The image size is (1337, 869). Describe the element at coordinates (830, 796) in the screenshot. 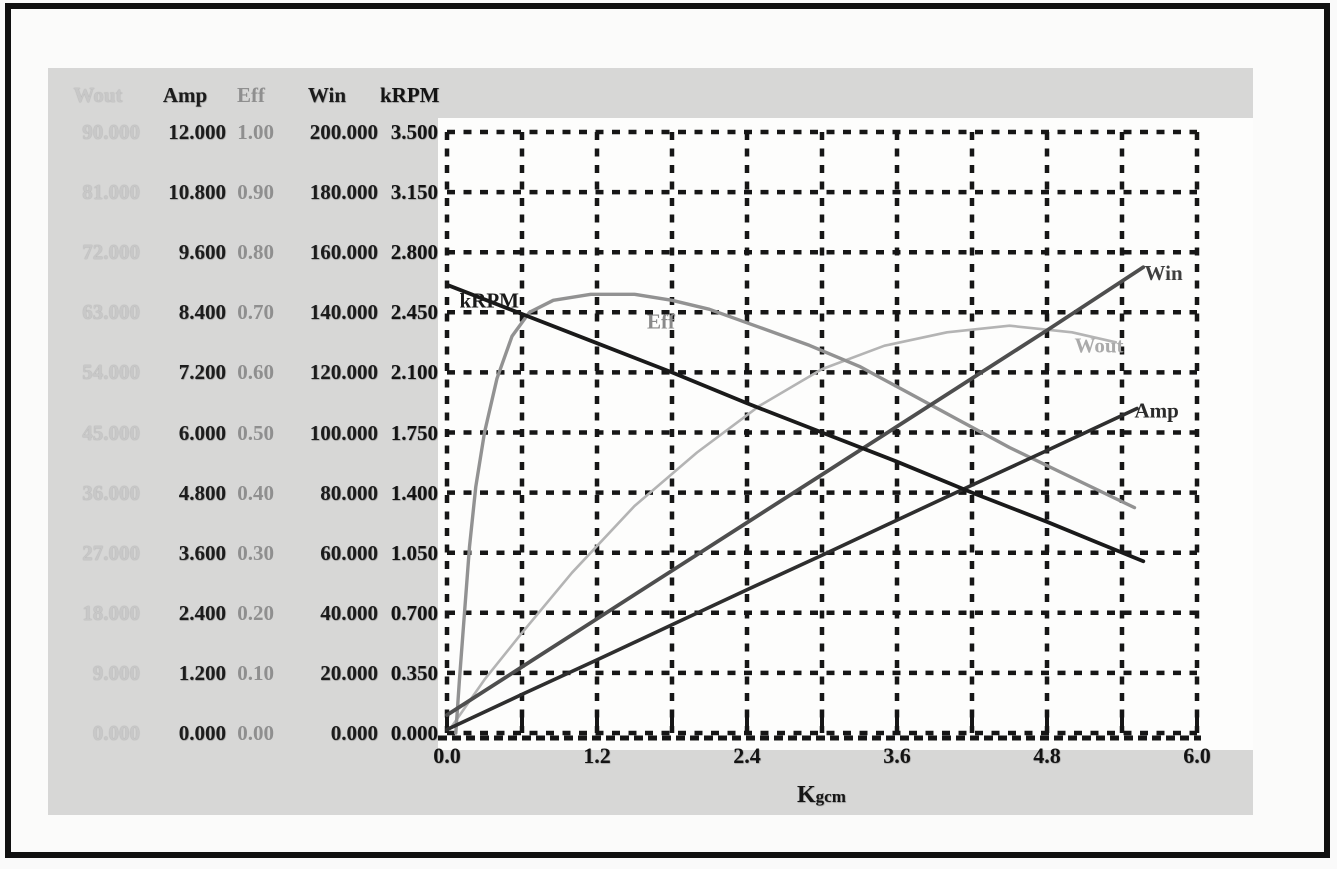

I see `x-axis-label-sub: gcm` at that location.